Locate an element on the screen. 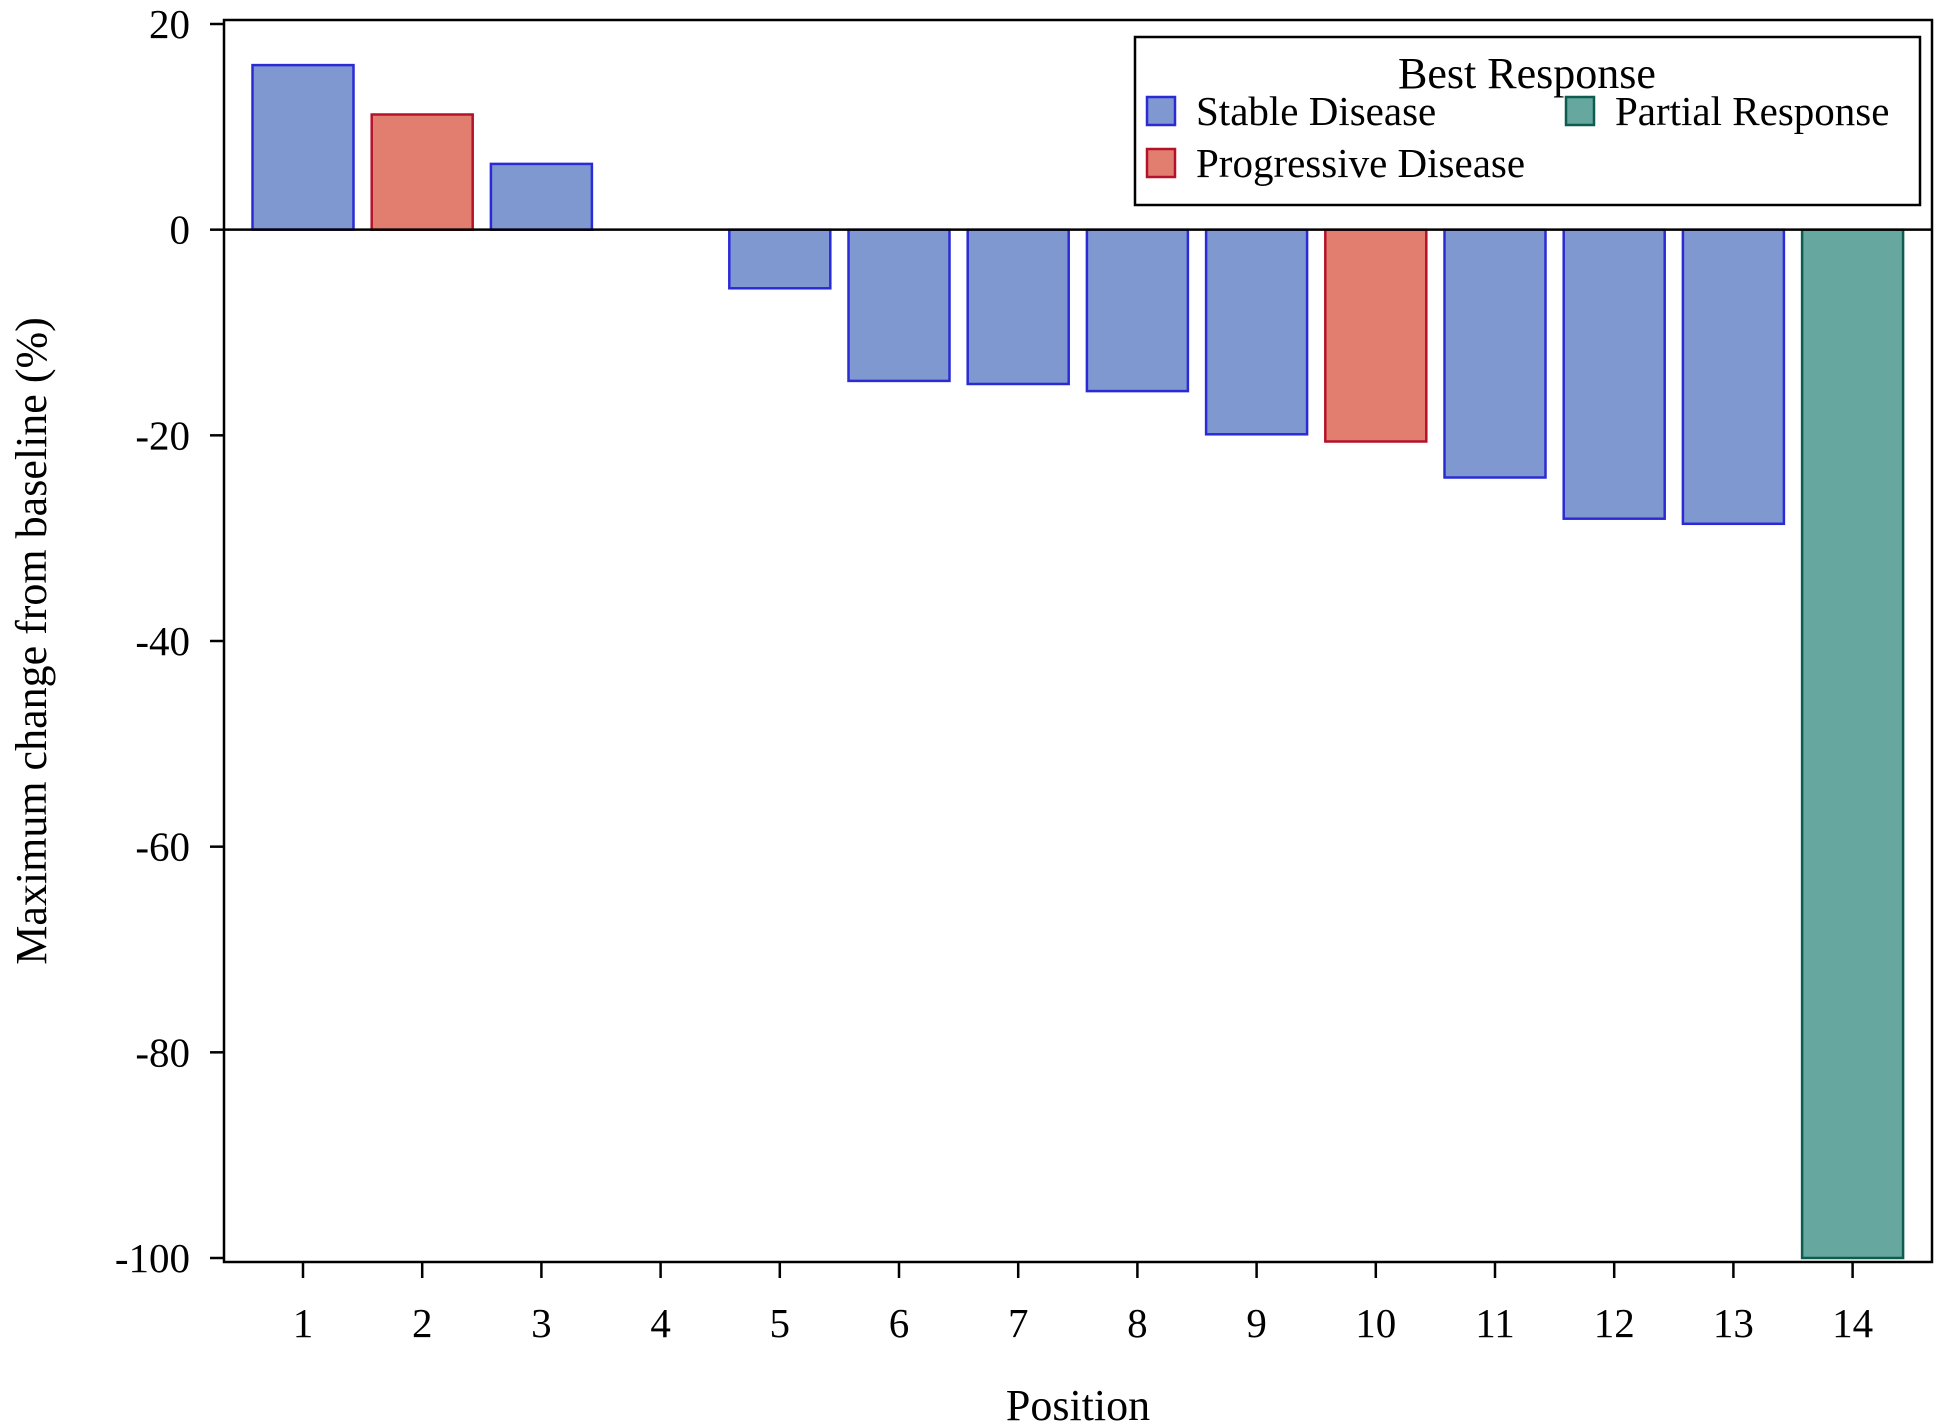 The image size is (1940, 1428). legend-frame is located at coordinates (1527, 121).